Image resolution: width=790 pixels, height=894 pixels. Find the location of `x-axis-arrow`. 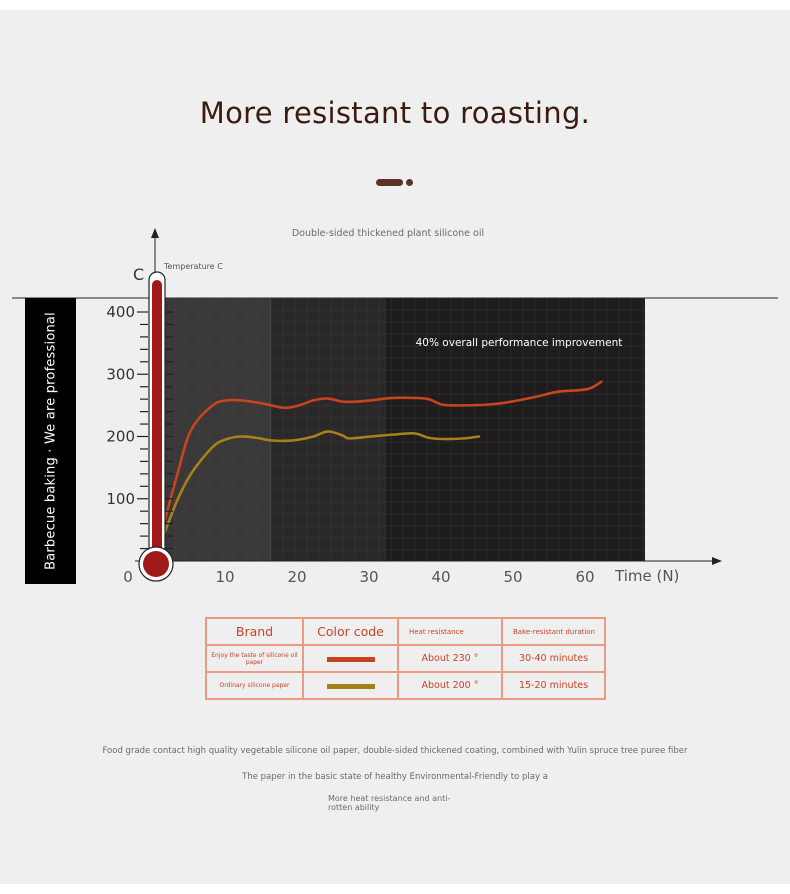

x-axis-arrow is located at coordinates (717, 561).